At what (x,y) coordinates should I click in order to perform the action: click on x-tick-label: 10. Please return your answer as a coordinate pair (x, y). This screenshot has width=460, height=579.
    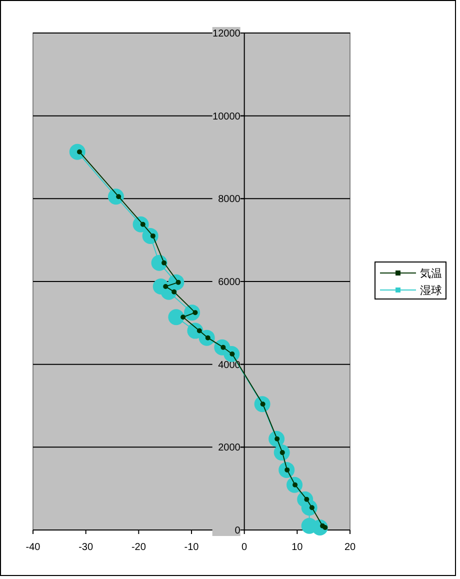
    Looking at the image, I should click on (298, 547).